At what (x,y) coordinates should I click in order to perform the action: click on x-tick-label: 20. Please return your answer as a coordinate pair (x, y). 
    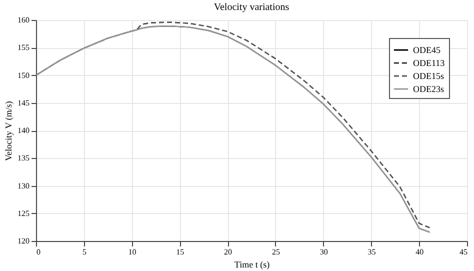
    Looking at the image, I should click on (228, 252).